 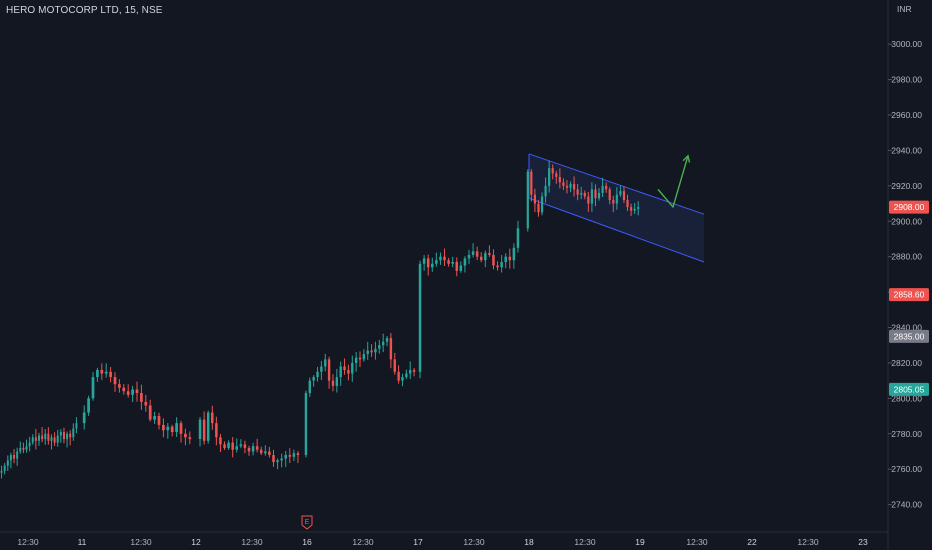 I want to click on price-tick-label: 2840.00, so click(x=906, y=328).